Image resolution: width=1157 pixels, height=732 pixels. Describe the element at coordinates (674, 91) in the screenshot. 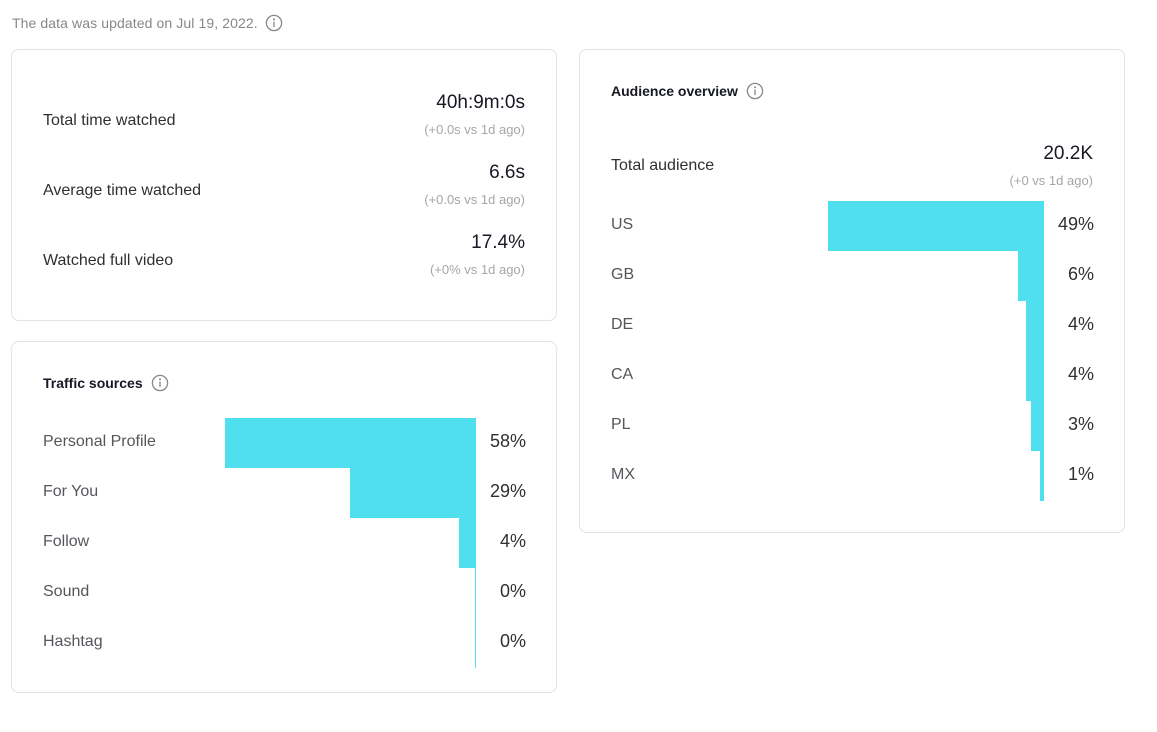

I see `audience-overview-title-text: Audience overview` at that location.